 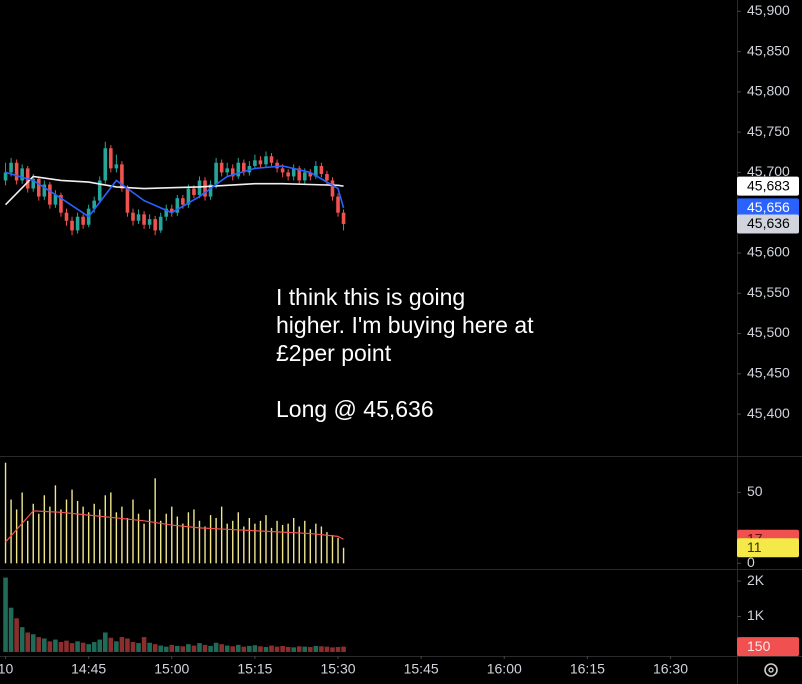 I want to click on gear-center, so click(x=771, y=670).